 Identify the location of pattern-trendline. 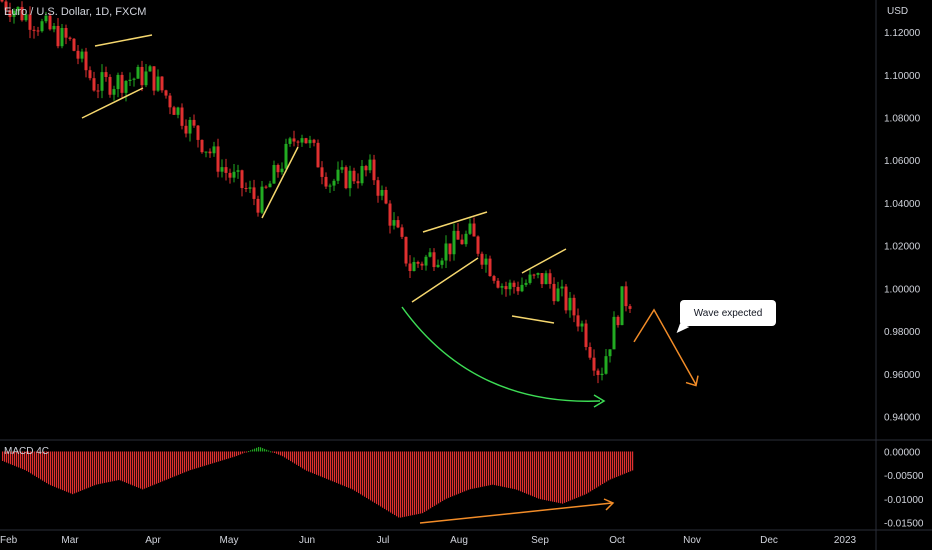
(533, 319).